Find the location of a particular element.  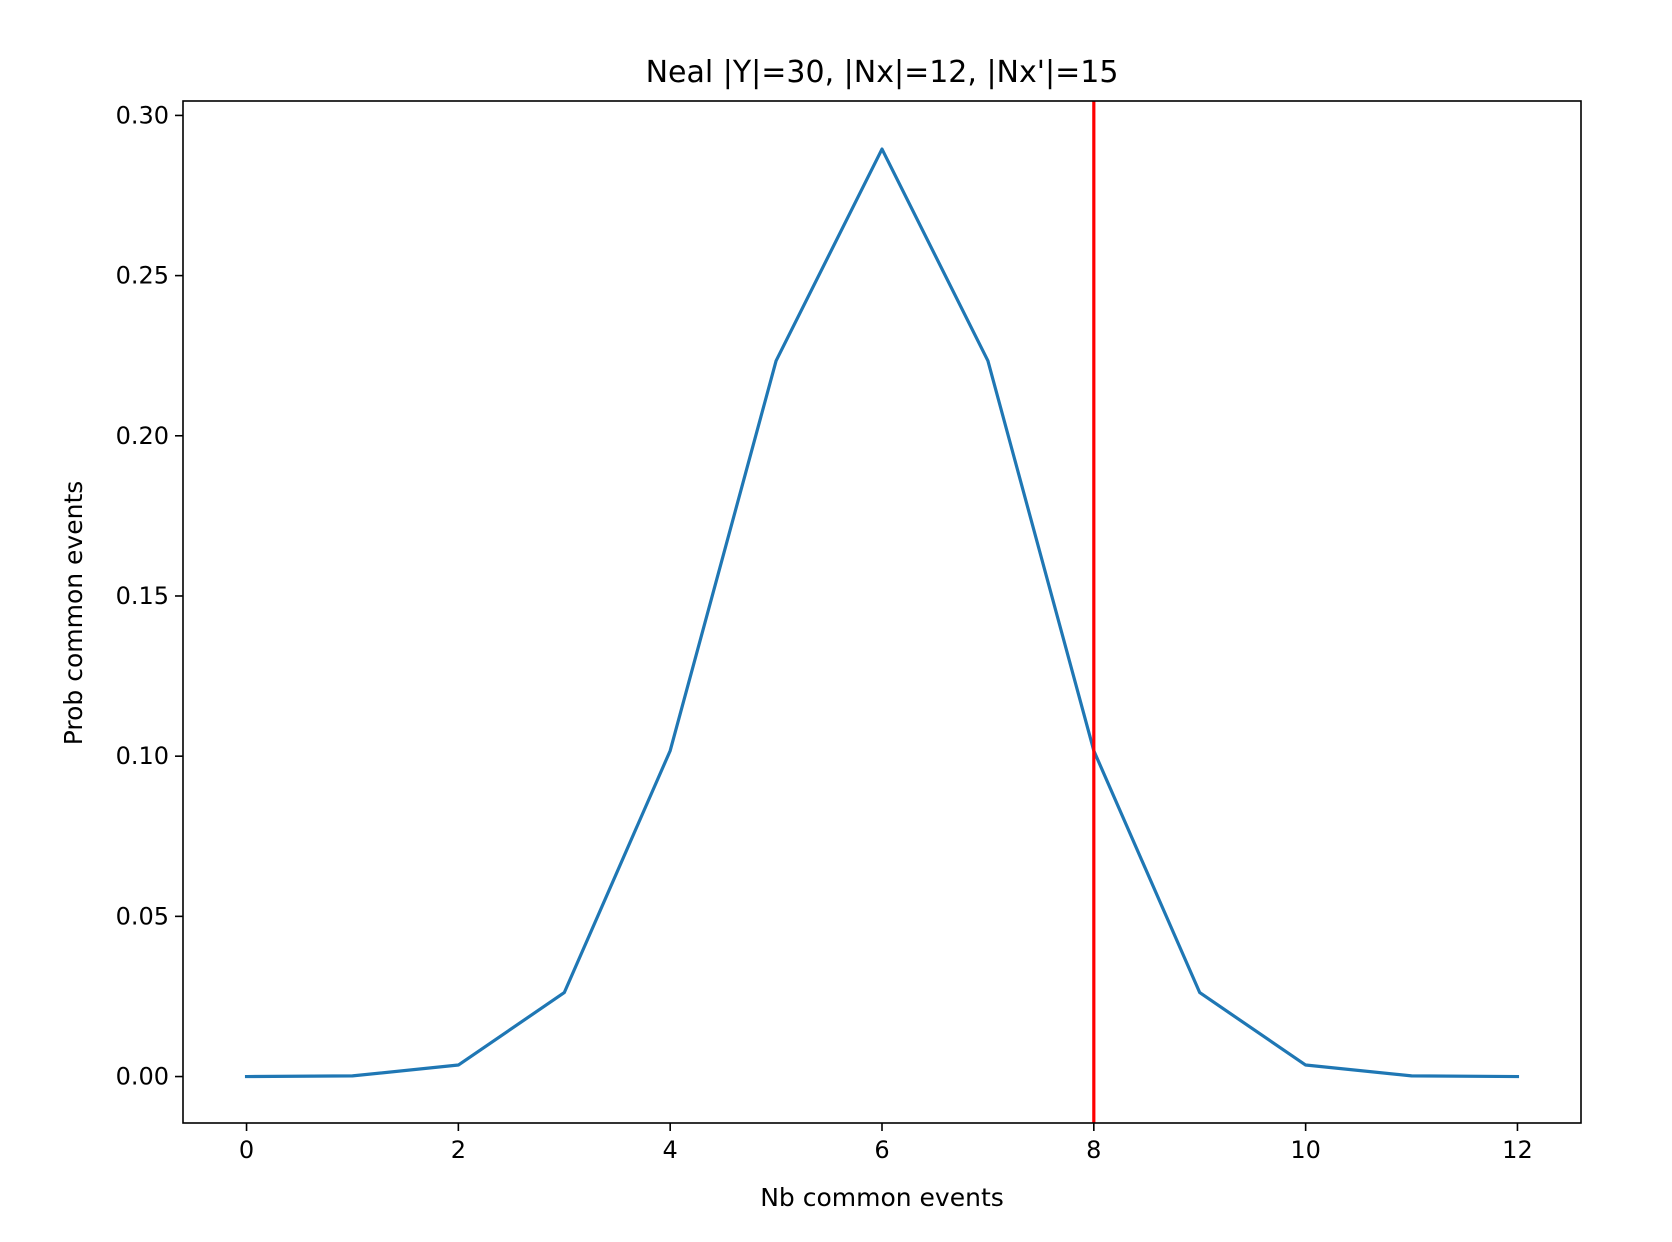

y-axis: 0.00 0.05 0.10 0.15 0.20 0.25 0.30 is located at coordinates (149, 596).